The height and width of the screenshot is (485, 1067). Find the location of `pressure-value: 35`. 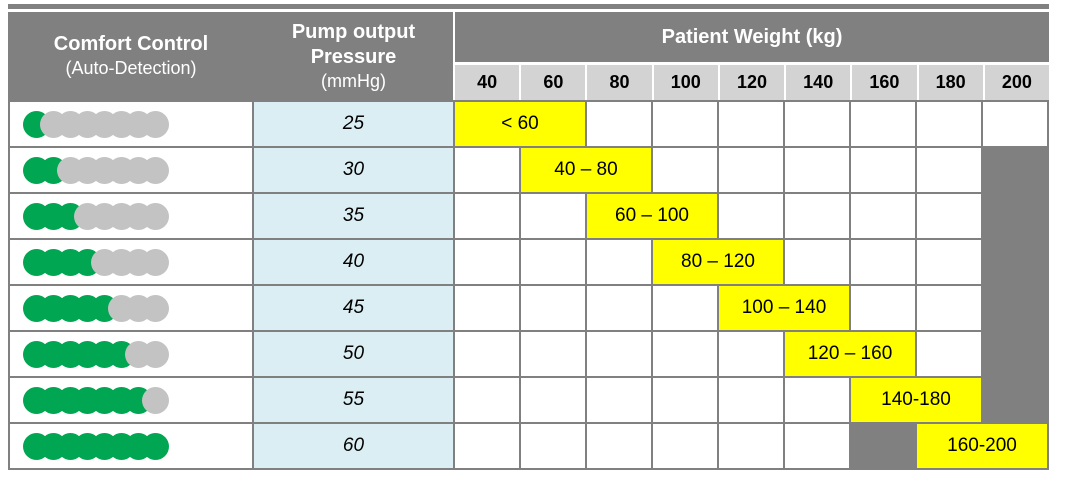

pressure-value: 35 is located at coordinates (353, 216).